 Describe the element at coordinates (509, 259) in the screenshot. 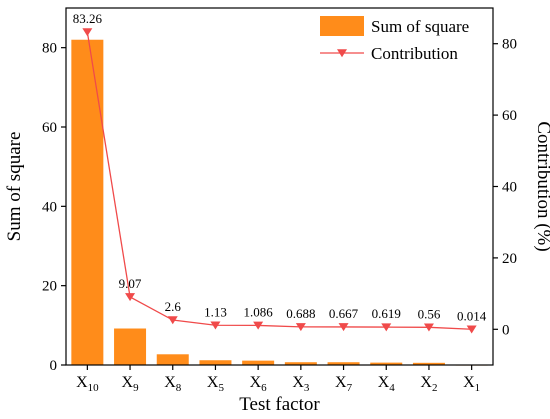

I see `y-right-tick-label: 20` at that location.